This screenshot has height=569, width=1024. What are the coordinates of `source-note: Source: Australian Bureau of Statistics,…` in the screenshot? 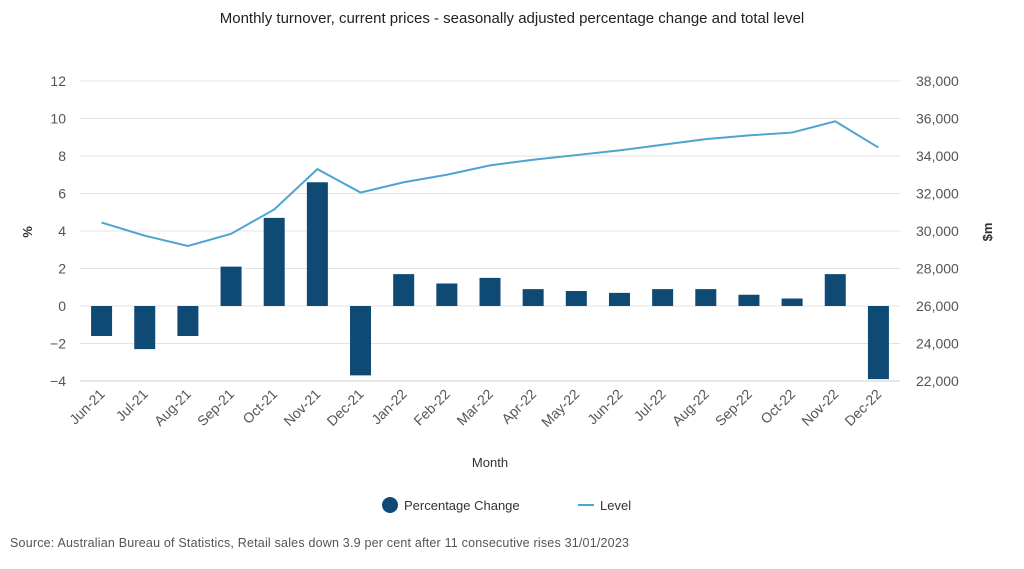 It's located at (320, 543).